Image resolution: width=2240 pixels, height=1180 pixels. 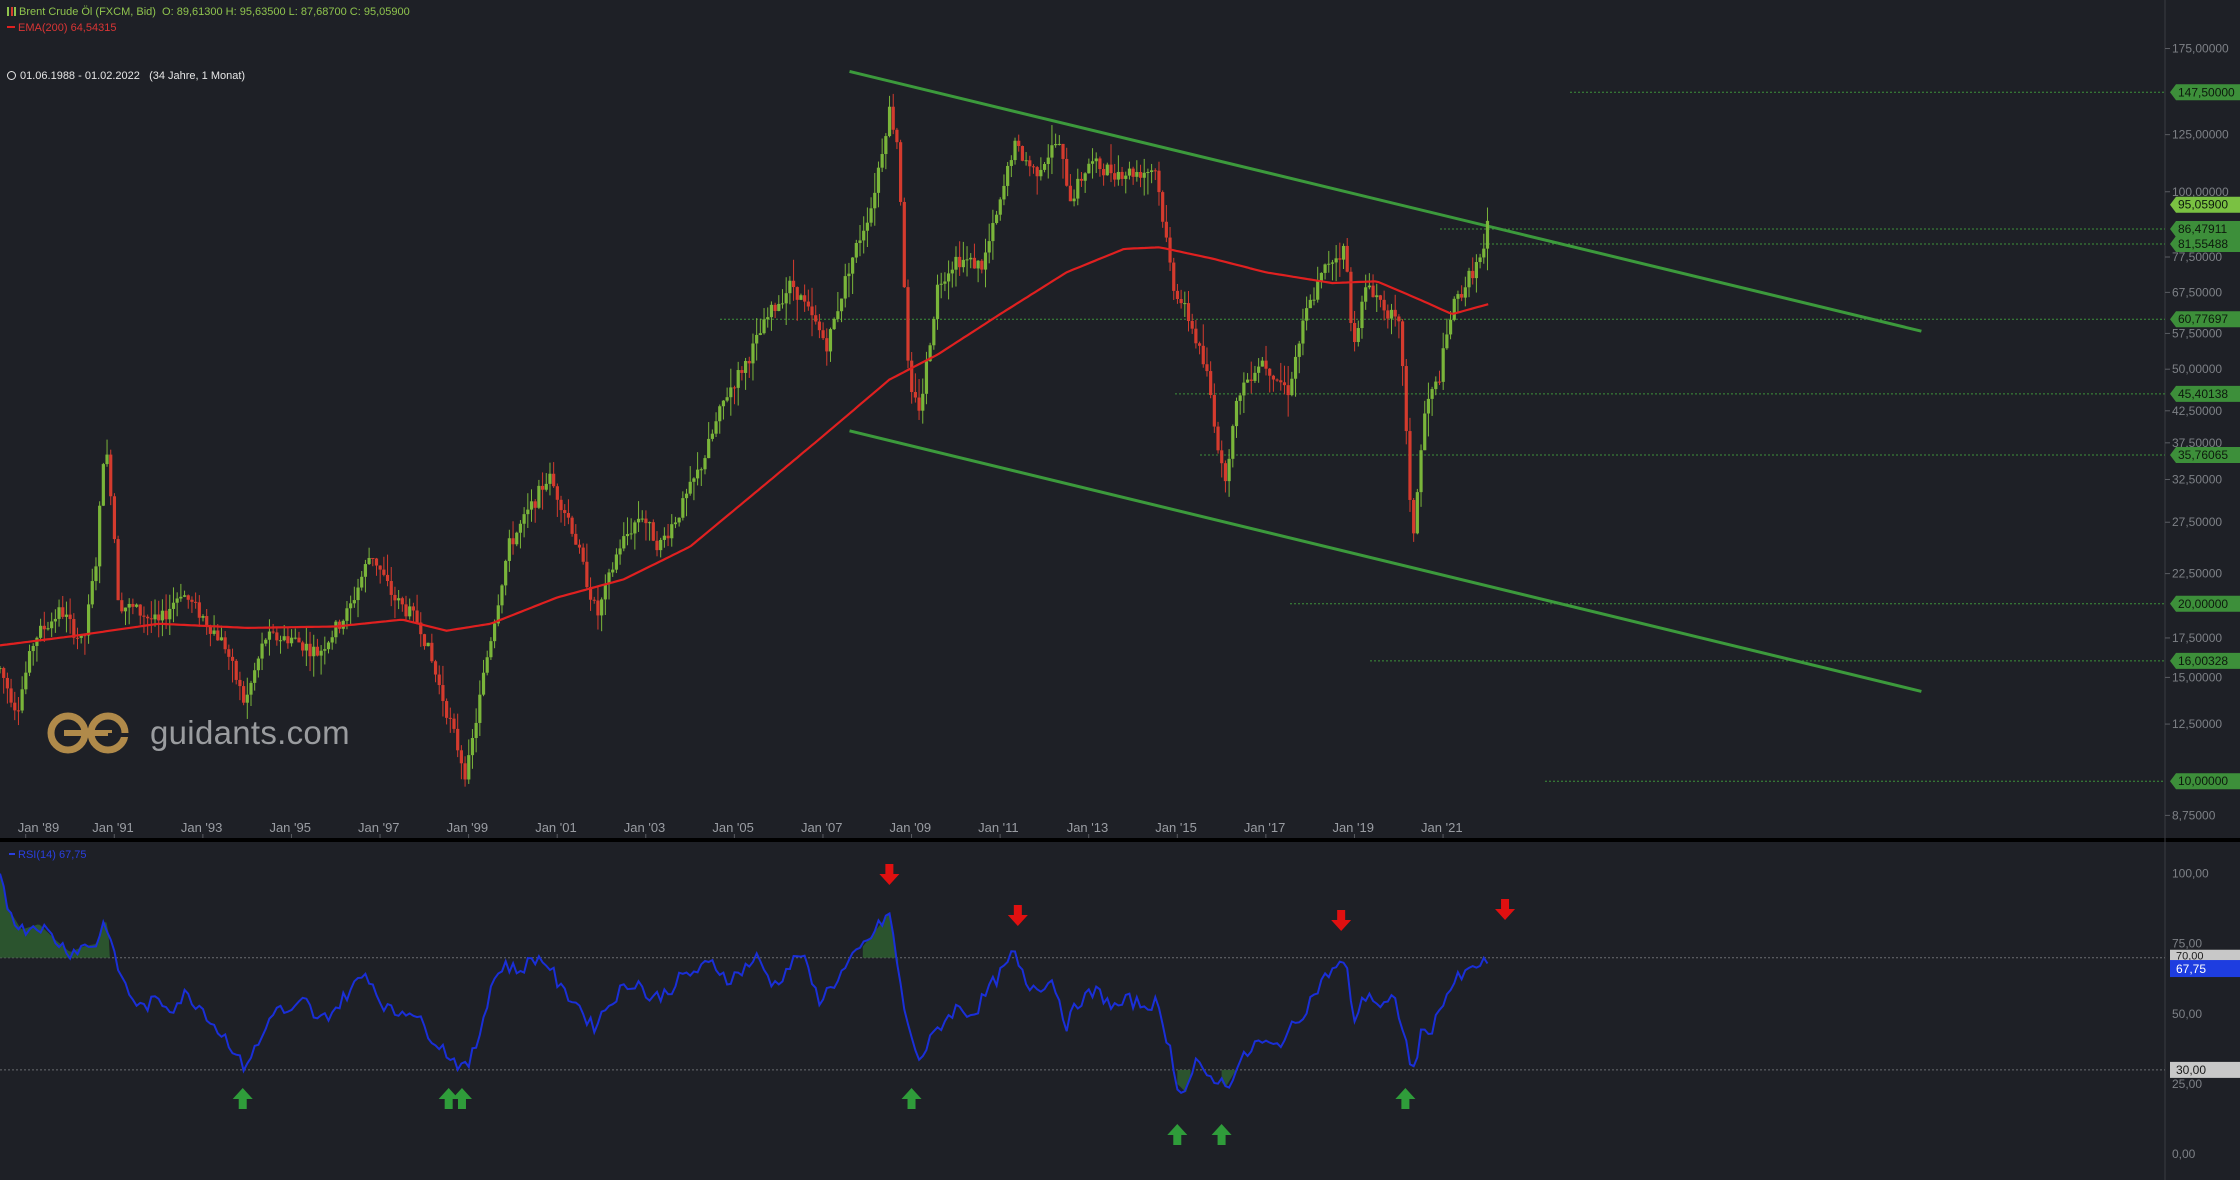 What do you see at coordinates (2197, 369) in the screenshot?
I see `price-axis-label: 50,00000` at bounding box center [2197, 369].